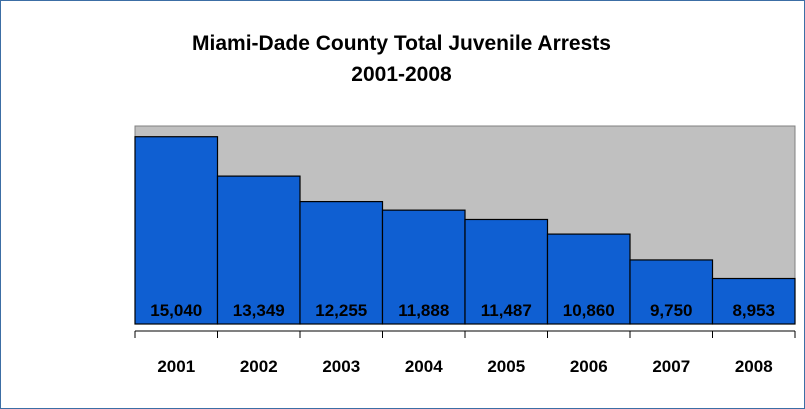 Image resolution: width=805 pixels, height=409 pixels. I want to click on data-label-2005: 11,487, so click(506, 310).